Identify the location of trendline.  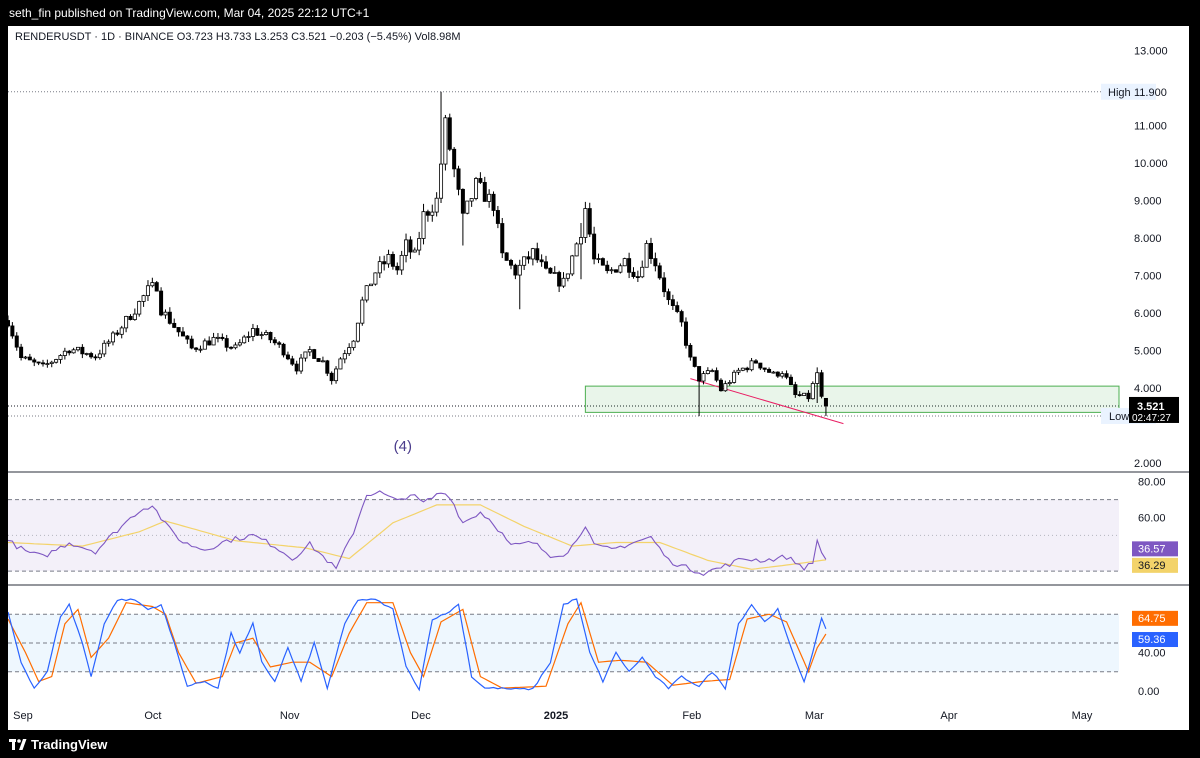
(767, 401).